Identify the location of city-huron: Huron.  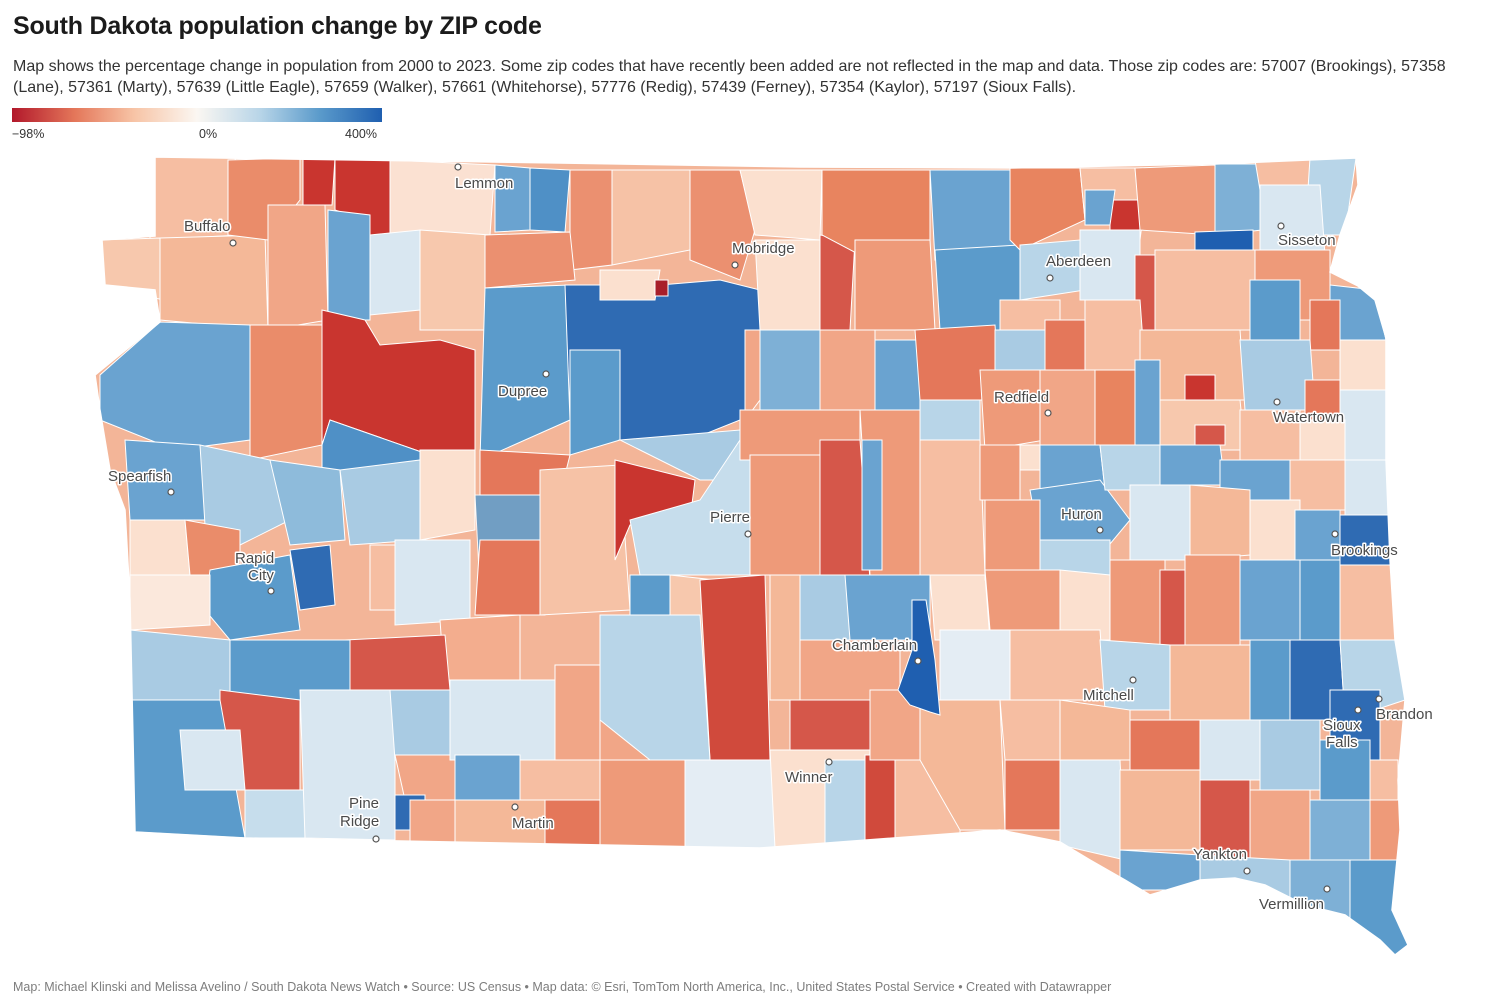
(1082, 519).